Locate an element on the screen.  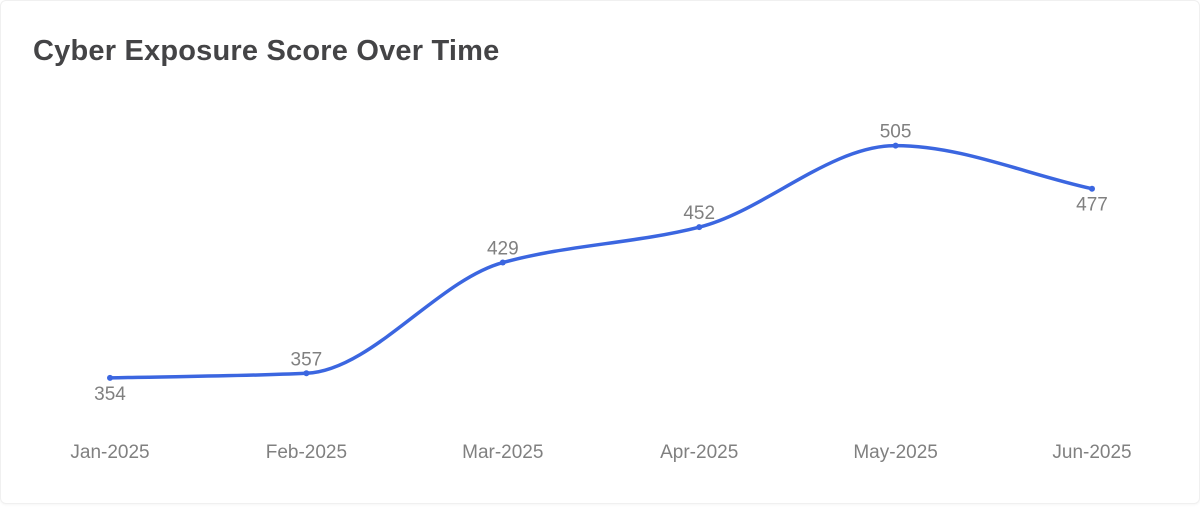
data-label: 505 is located at coordinates (896, 132).